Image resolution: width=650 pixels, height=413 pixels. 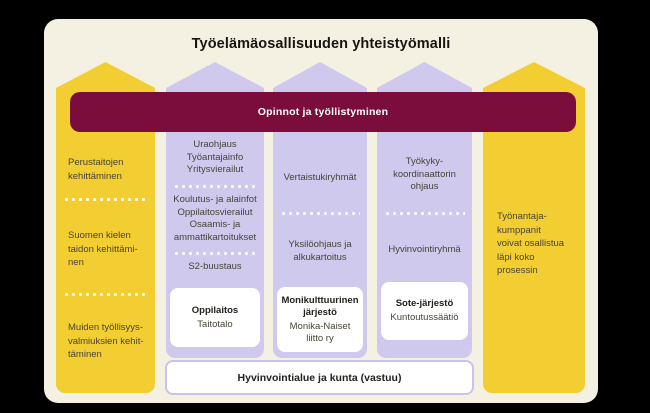 What do you see at coordinates (103, 249) in the screenshot?
I see `activity-text: Suomen kielen taidon kehittämi- nen` at bounding box center [103, 249].